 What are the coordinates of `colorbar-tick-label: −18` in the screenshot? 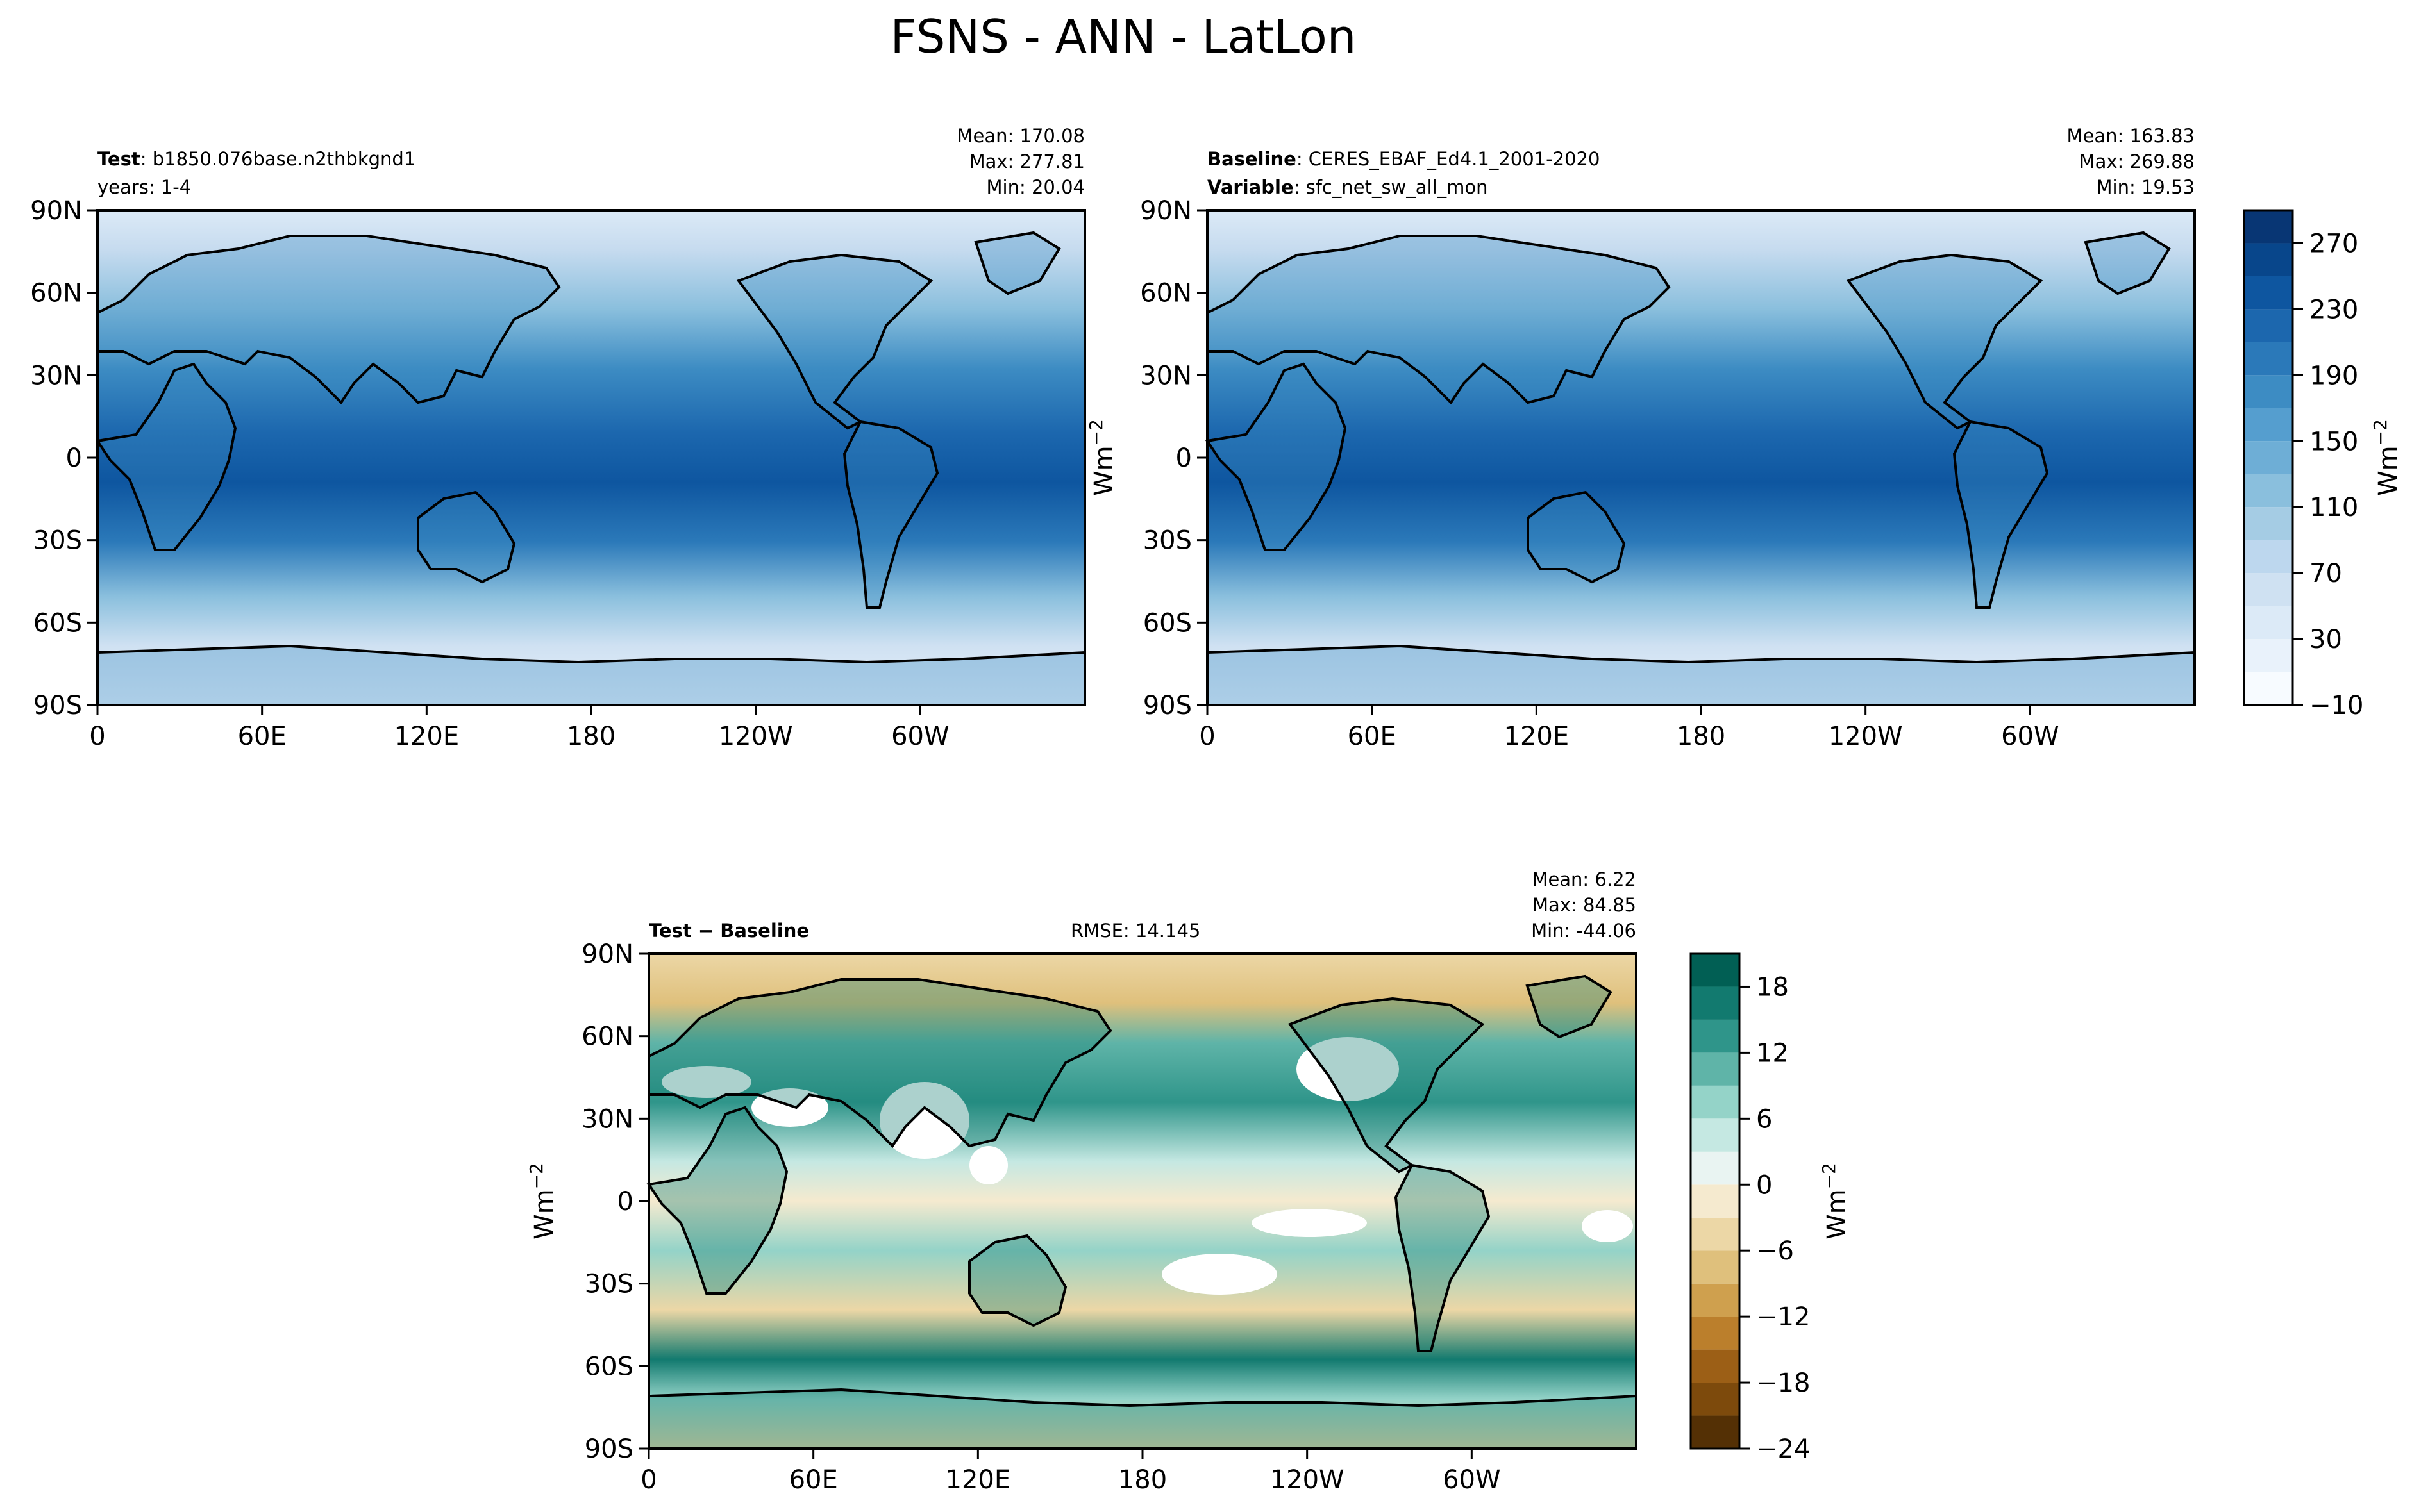 It's located at (1783, 1383).